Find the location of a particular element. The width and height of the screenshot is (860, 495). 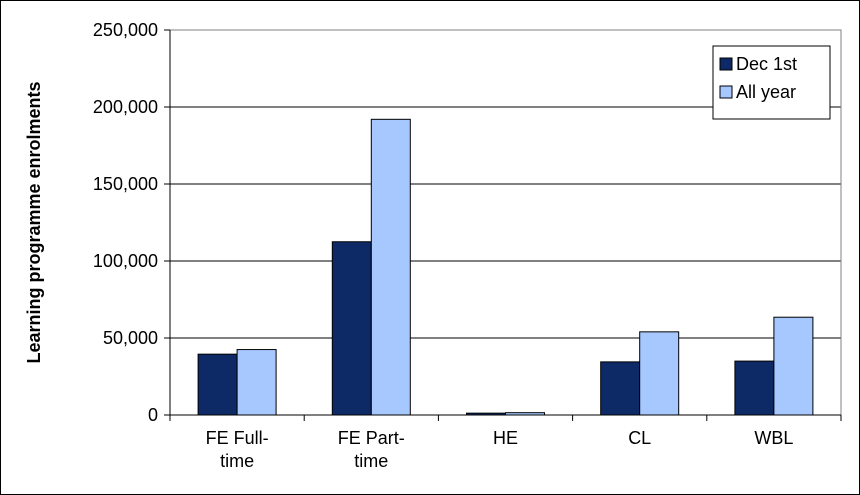

x-tick-label: CL is located at coordinates (639, 438).